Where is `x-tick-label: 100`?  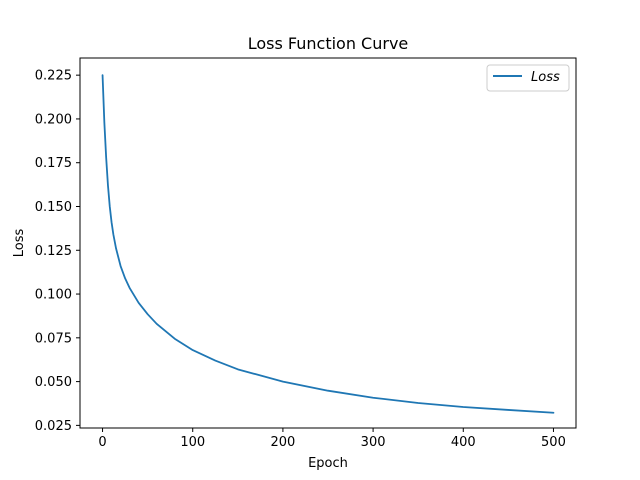 x-tick-label: 100 is located at coordinates (192, 442).